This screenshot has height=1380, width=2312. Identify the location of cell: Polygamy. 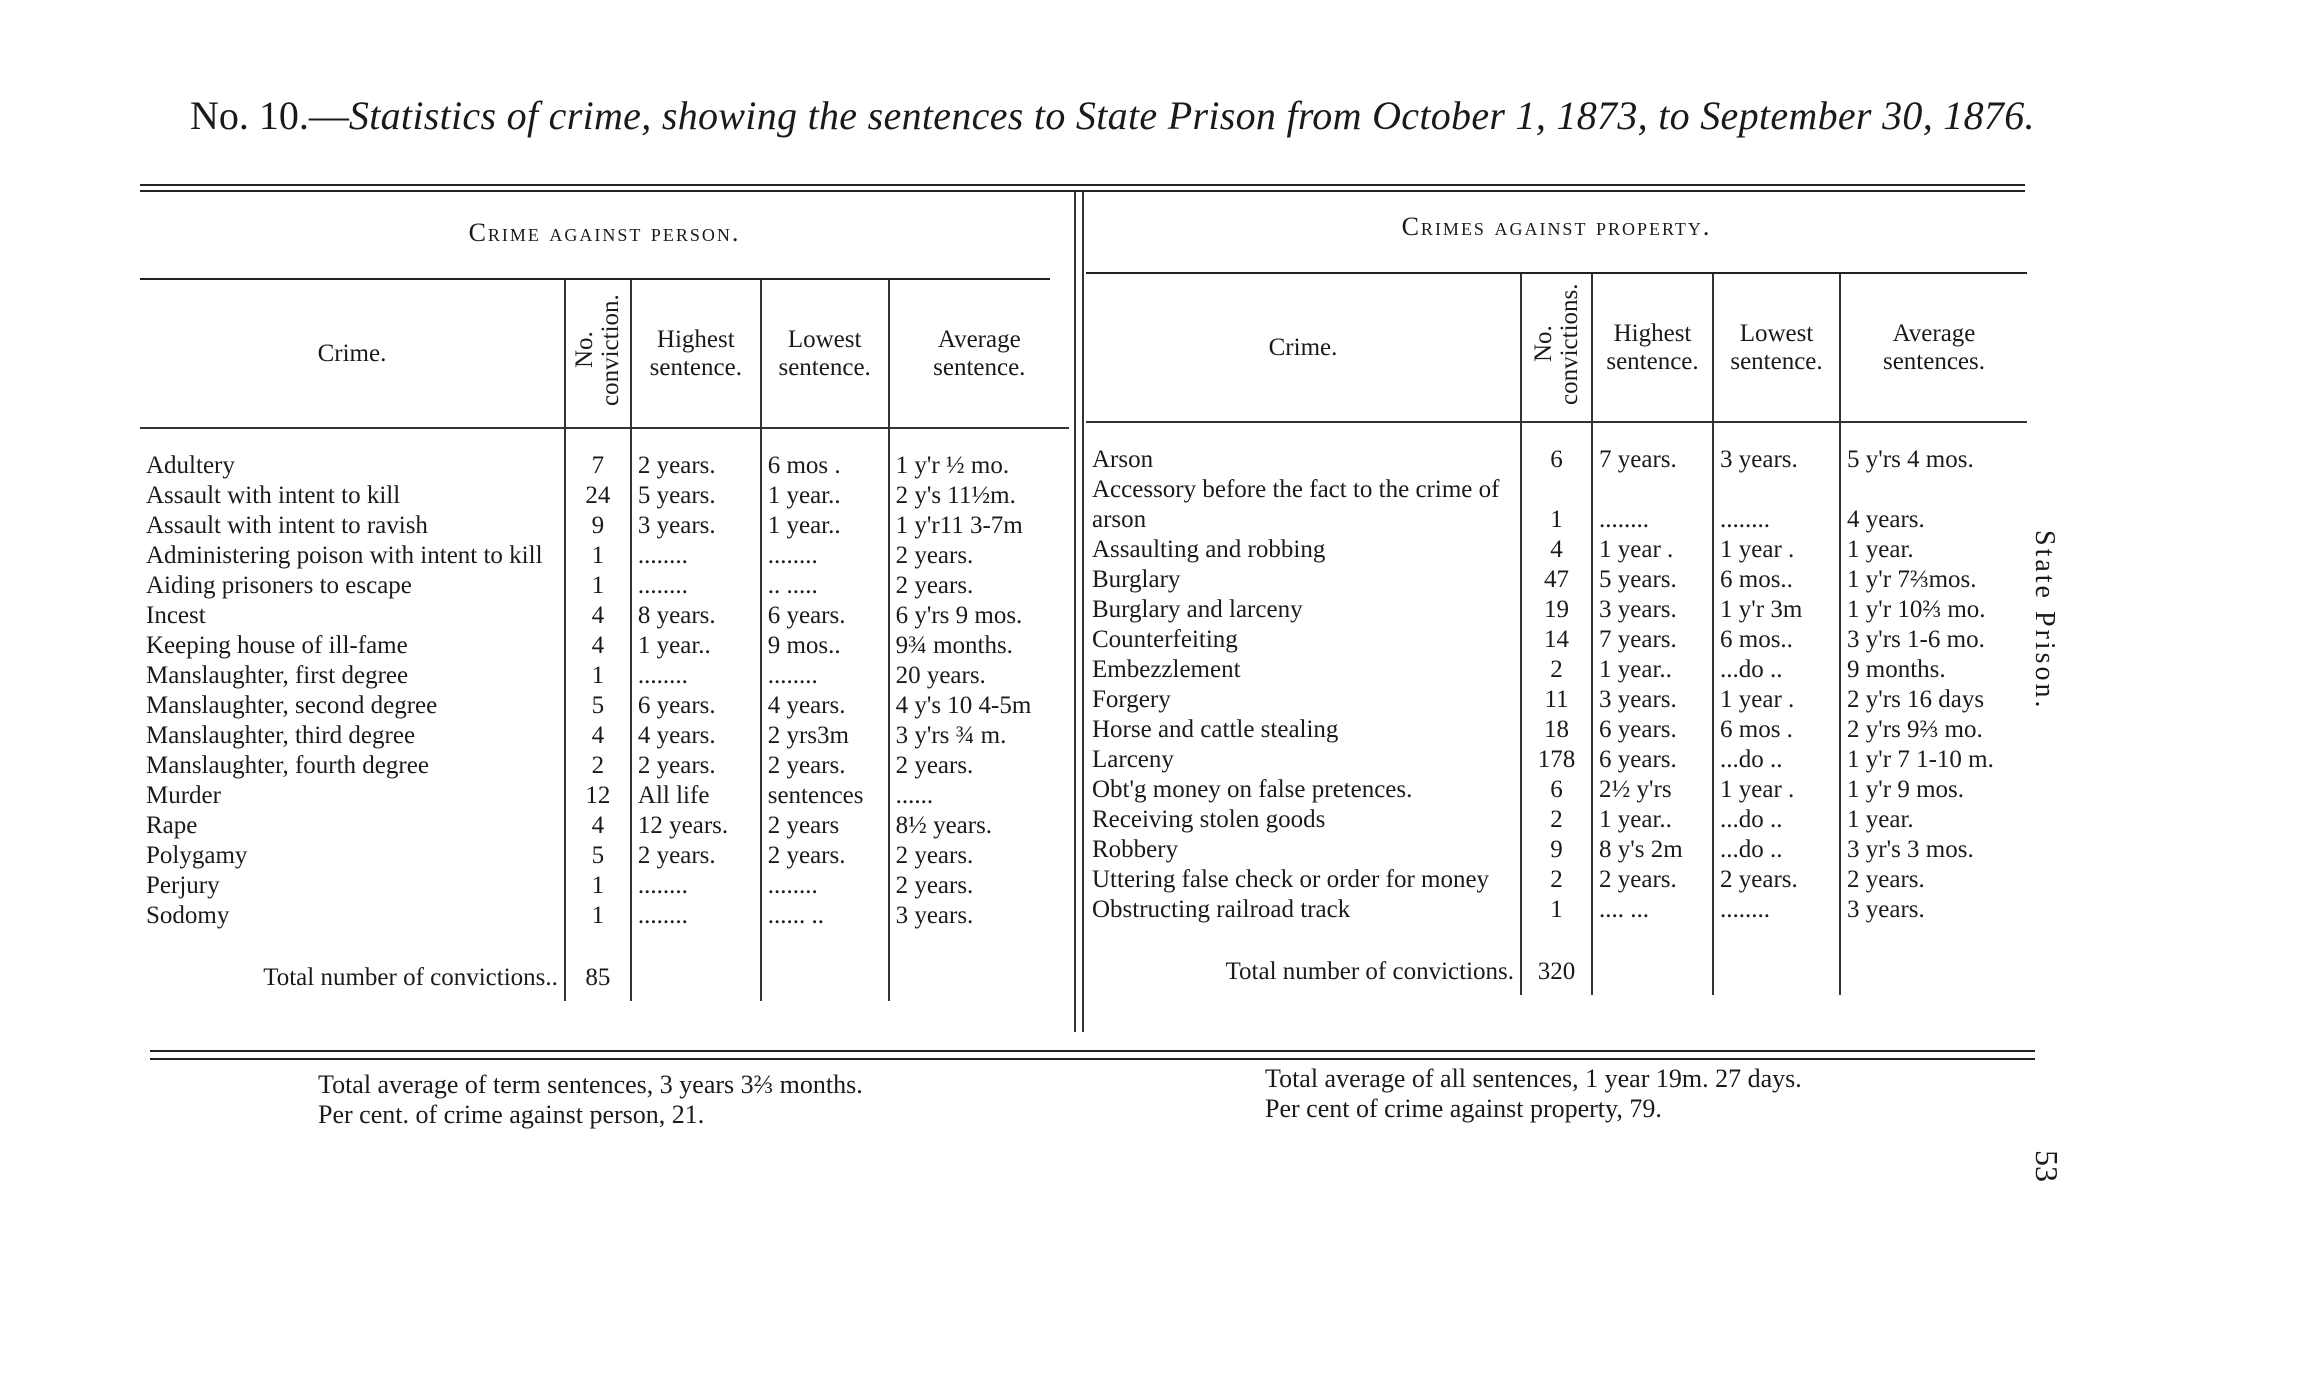
(197, 855).